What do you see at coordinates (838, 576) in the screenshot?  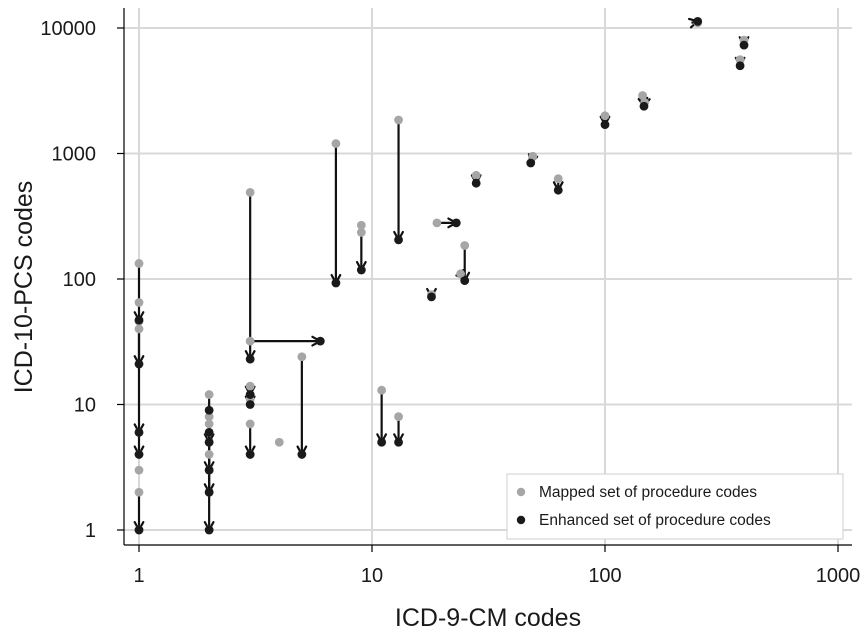 I see `x-tick-label: 1000` at bounding box center [838, 576].